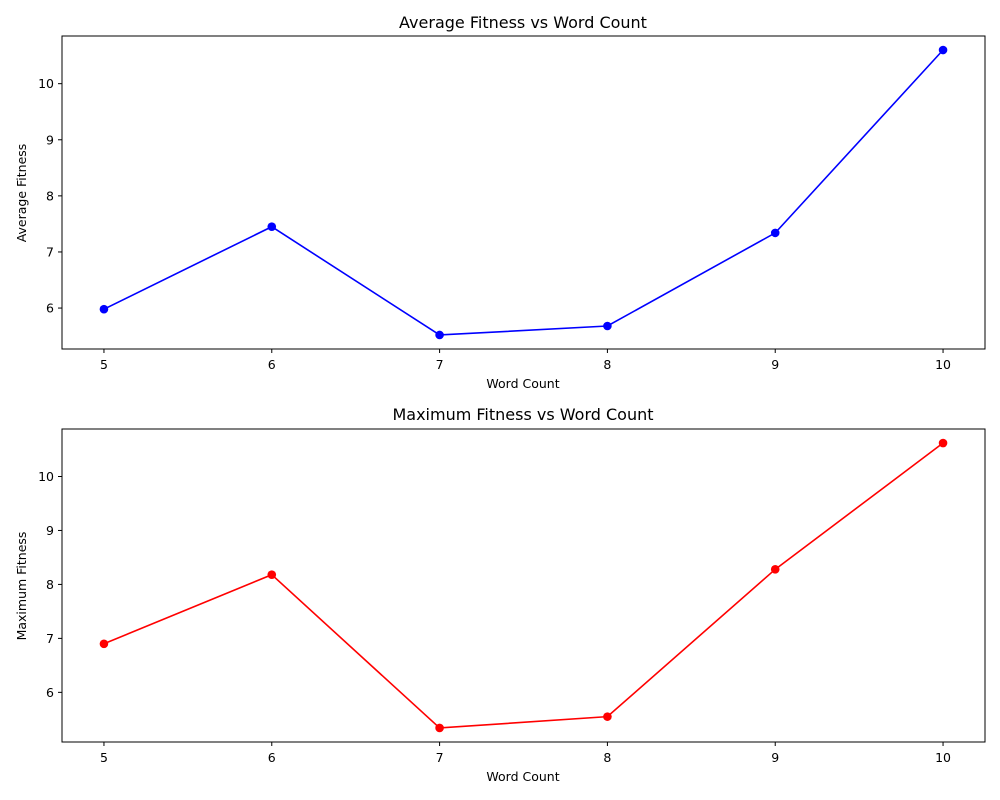  I want to click on y-axis-label: Maximum Fitness, so click(21, 586).